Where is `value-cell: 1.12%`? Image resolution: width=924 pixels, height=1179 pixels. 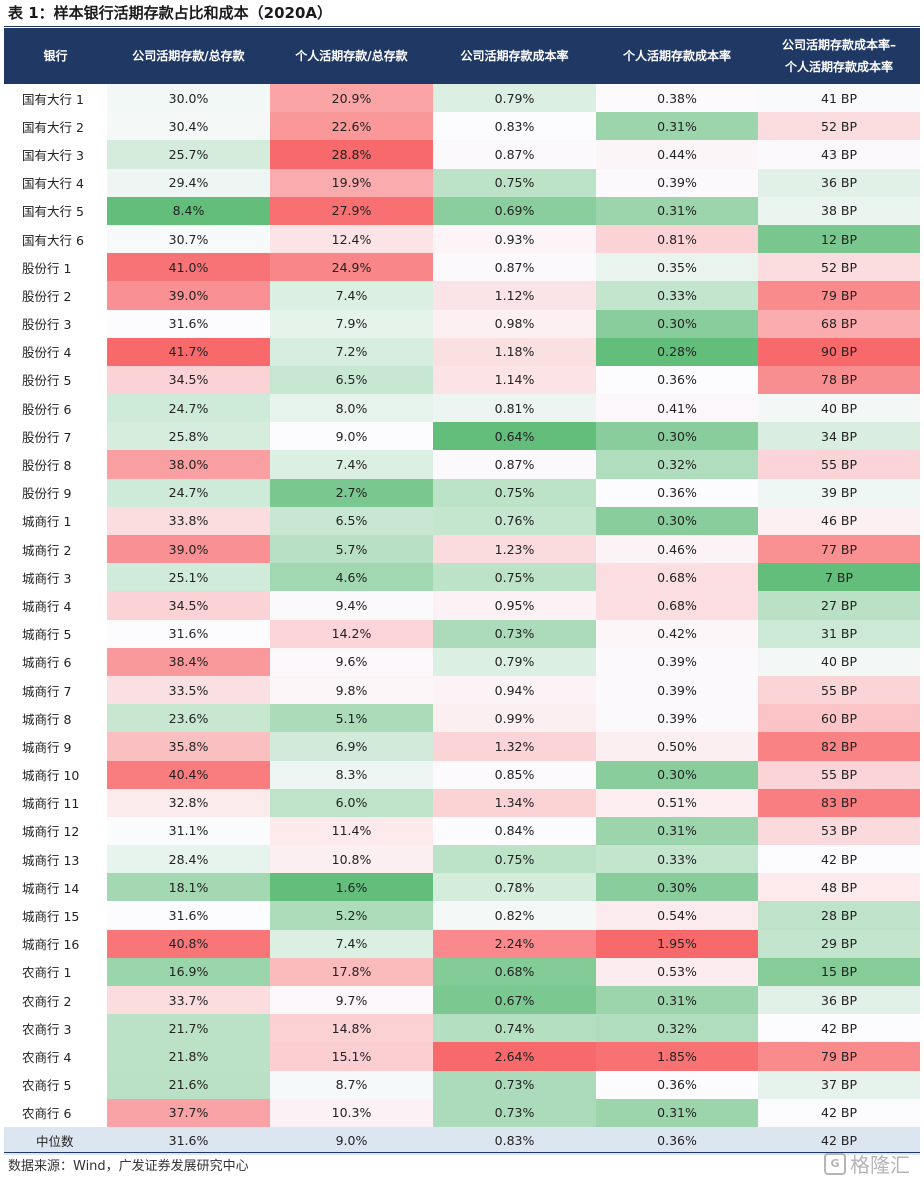 value-cell: 1.12% is located at coordinates (514, 295).